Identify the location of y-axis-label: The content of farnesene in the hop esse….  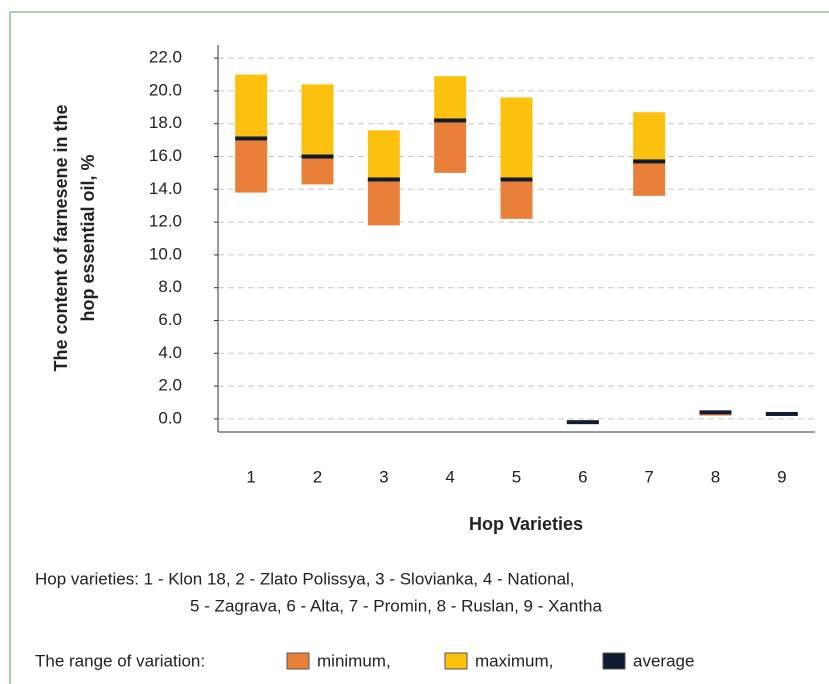
(74, 237).